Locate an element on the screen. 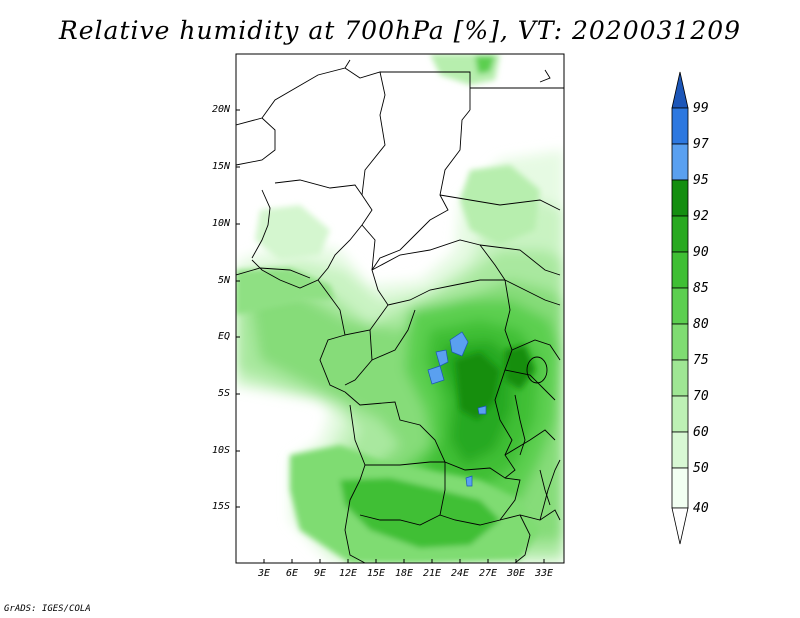  colorbar-label: 95 is located at coordinates (701, 180).